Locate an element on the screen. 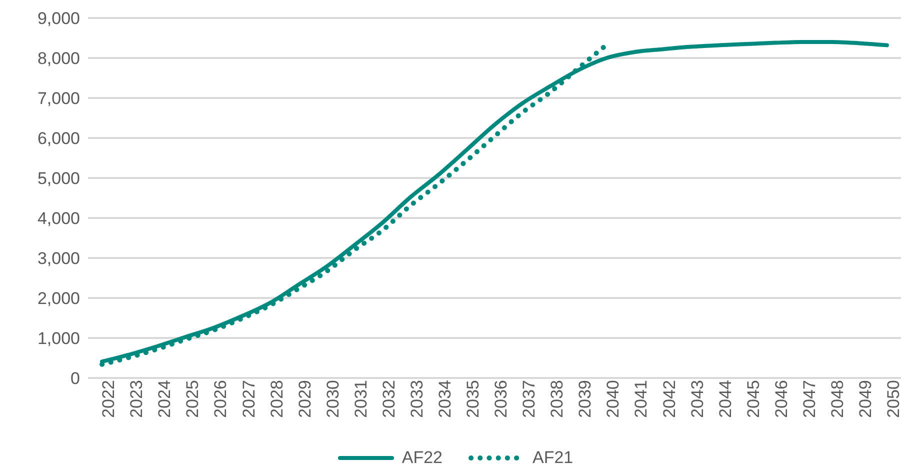 The image size is (915, 475). x-tick-label: 2033 is located at coordinates (416, 399).